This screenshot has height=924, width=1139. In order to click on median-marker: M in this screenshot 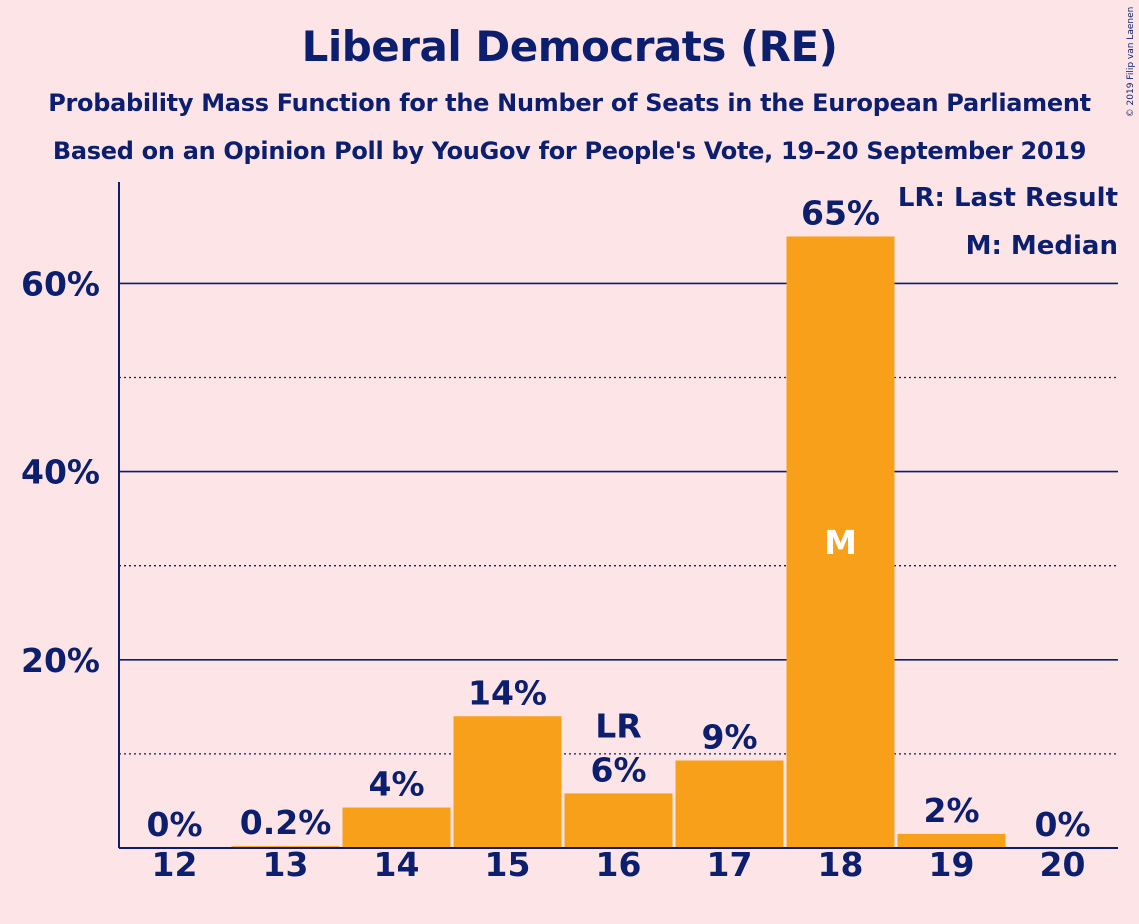, I will do `click(840, 542)`.